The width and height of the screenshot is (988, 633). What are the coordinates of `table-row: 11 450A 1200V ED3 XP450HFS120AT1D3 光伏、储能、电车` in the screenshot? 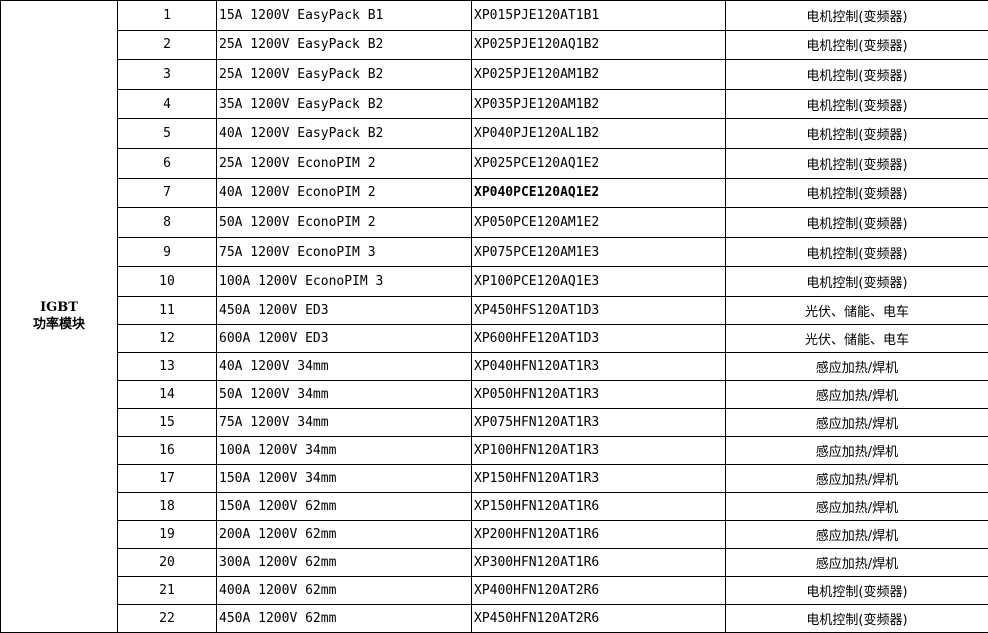 It's located at (494, 310).